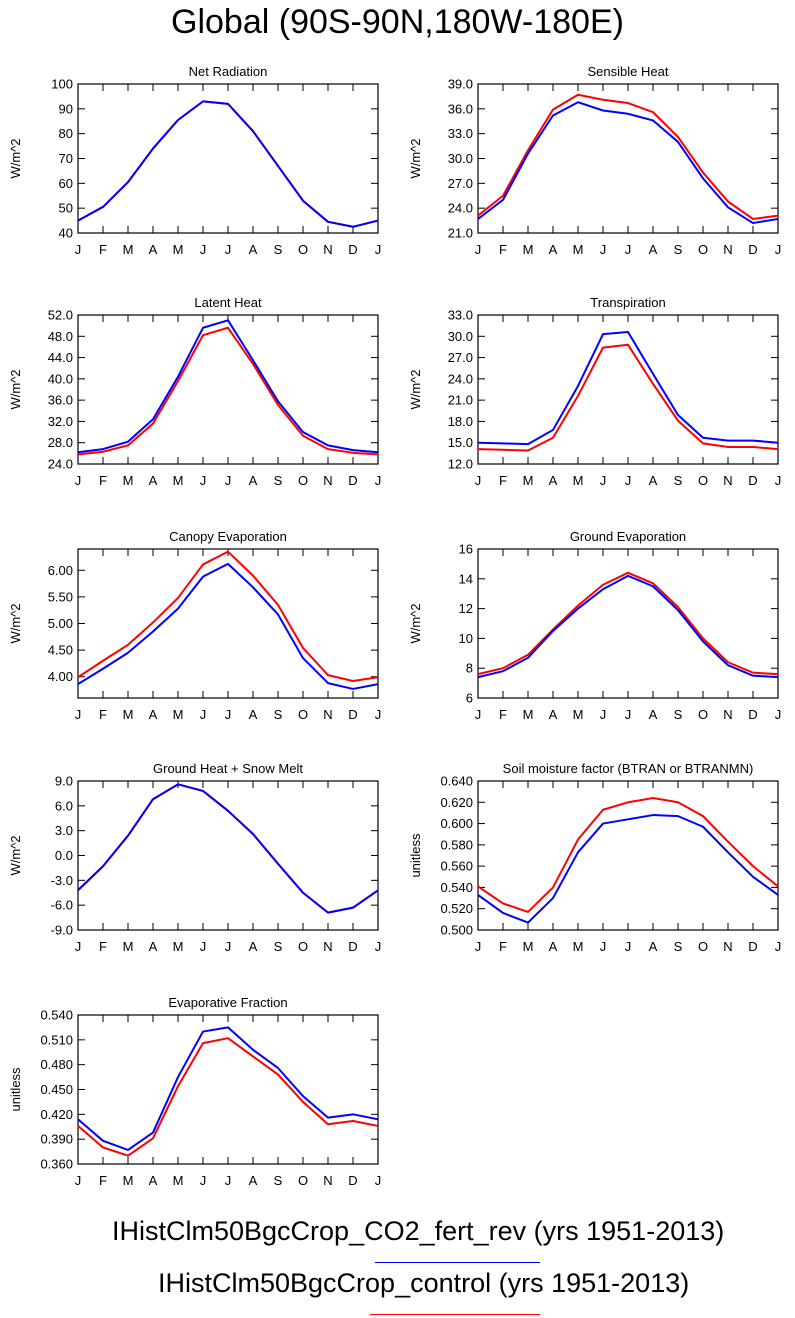 The height and width of the screenshot is (1318, 795). Describe the element at coordinates (228, 302) in the screenshot. I see `chart-title: Latent Heat` at that location.